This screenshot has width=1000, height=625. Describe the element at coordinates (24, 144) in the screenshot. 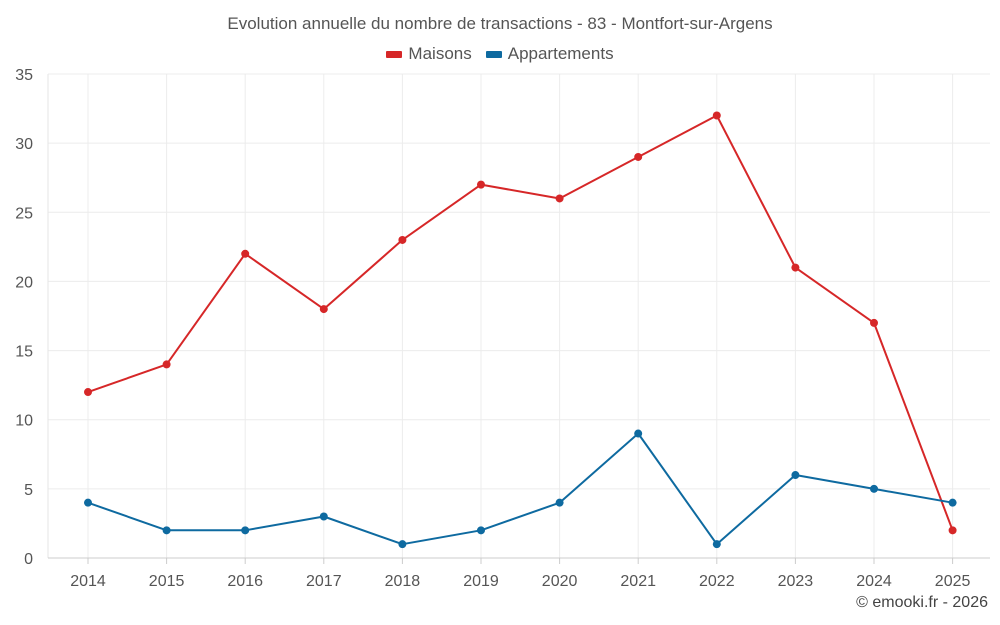

I see `y-tick-label: 30` at that location.